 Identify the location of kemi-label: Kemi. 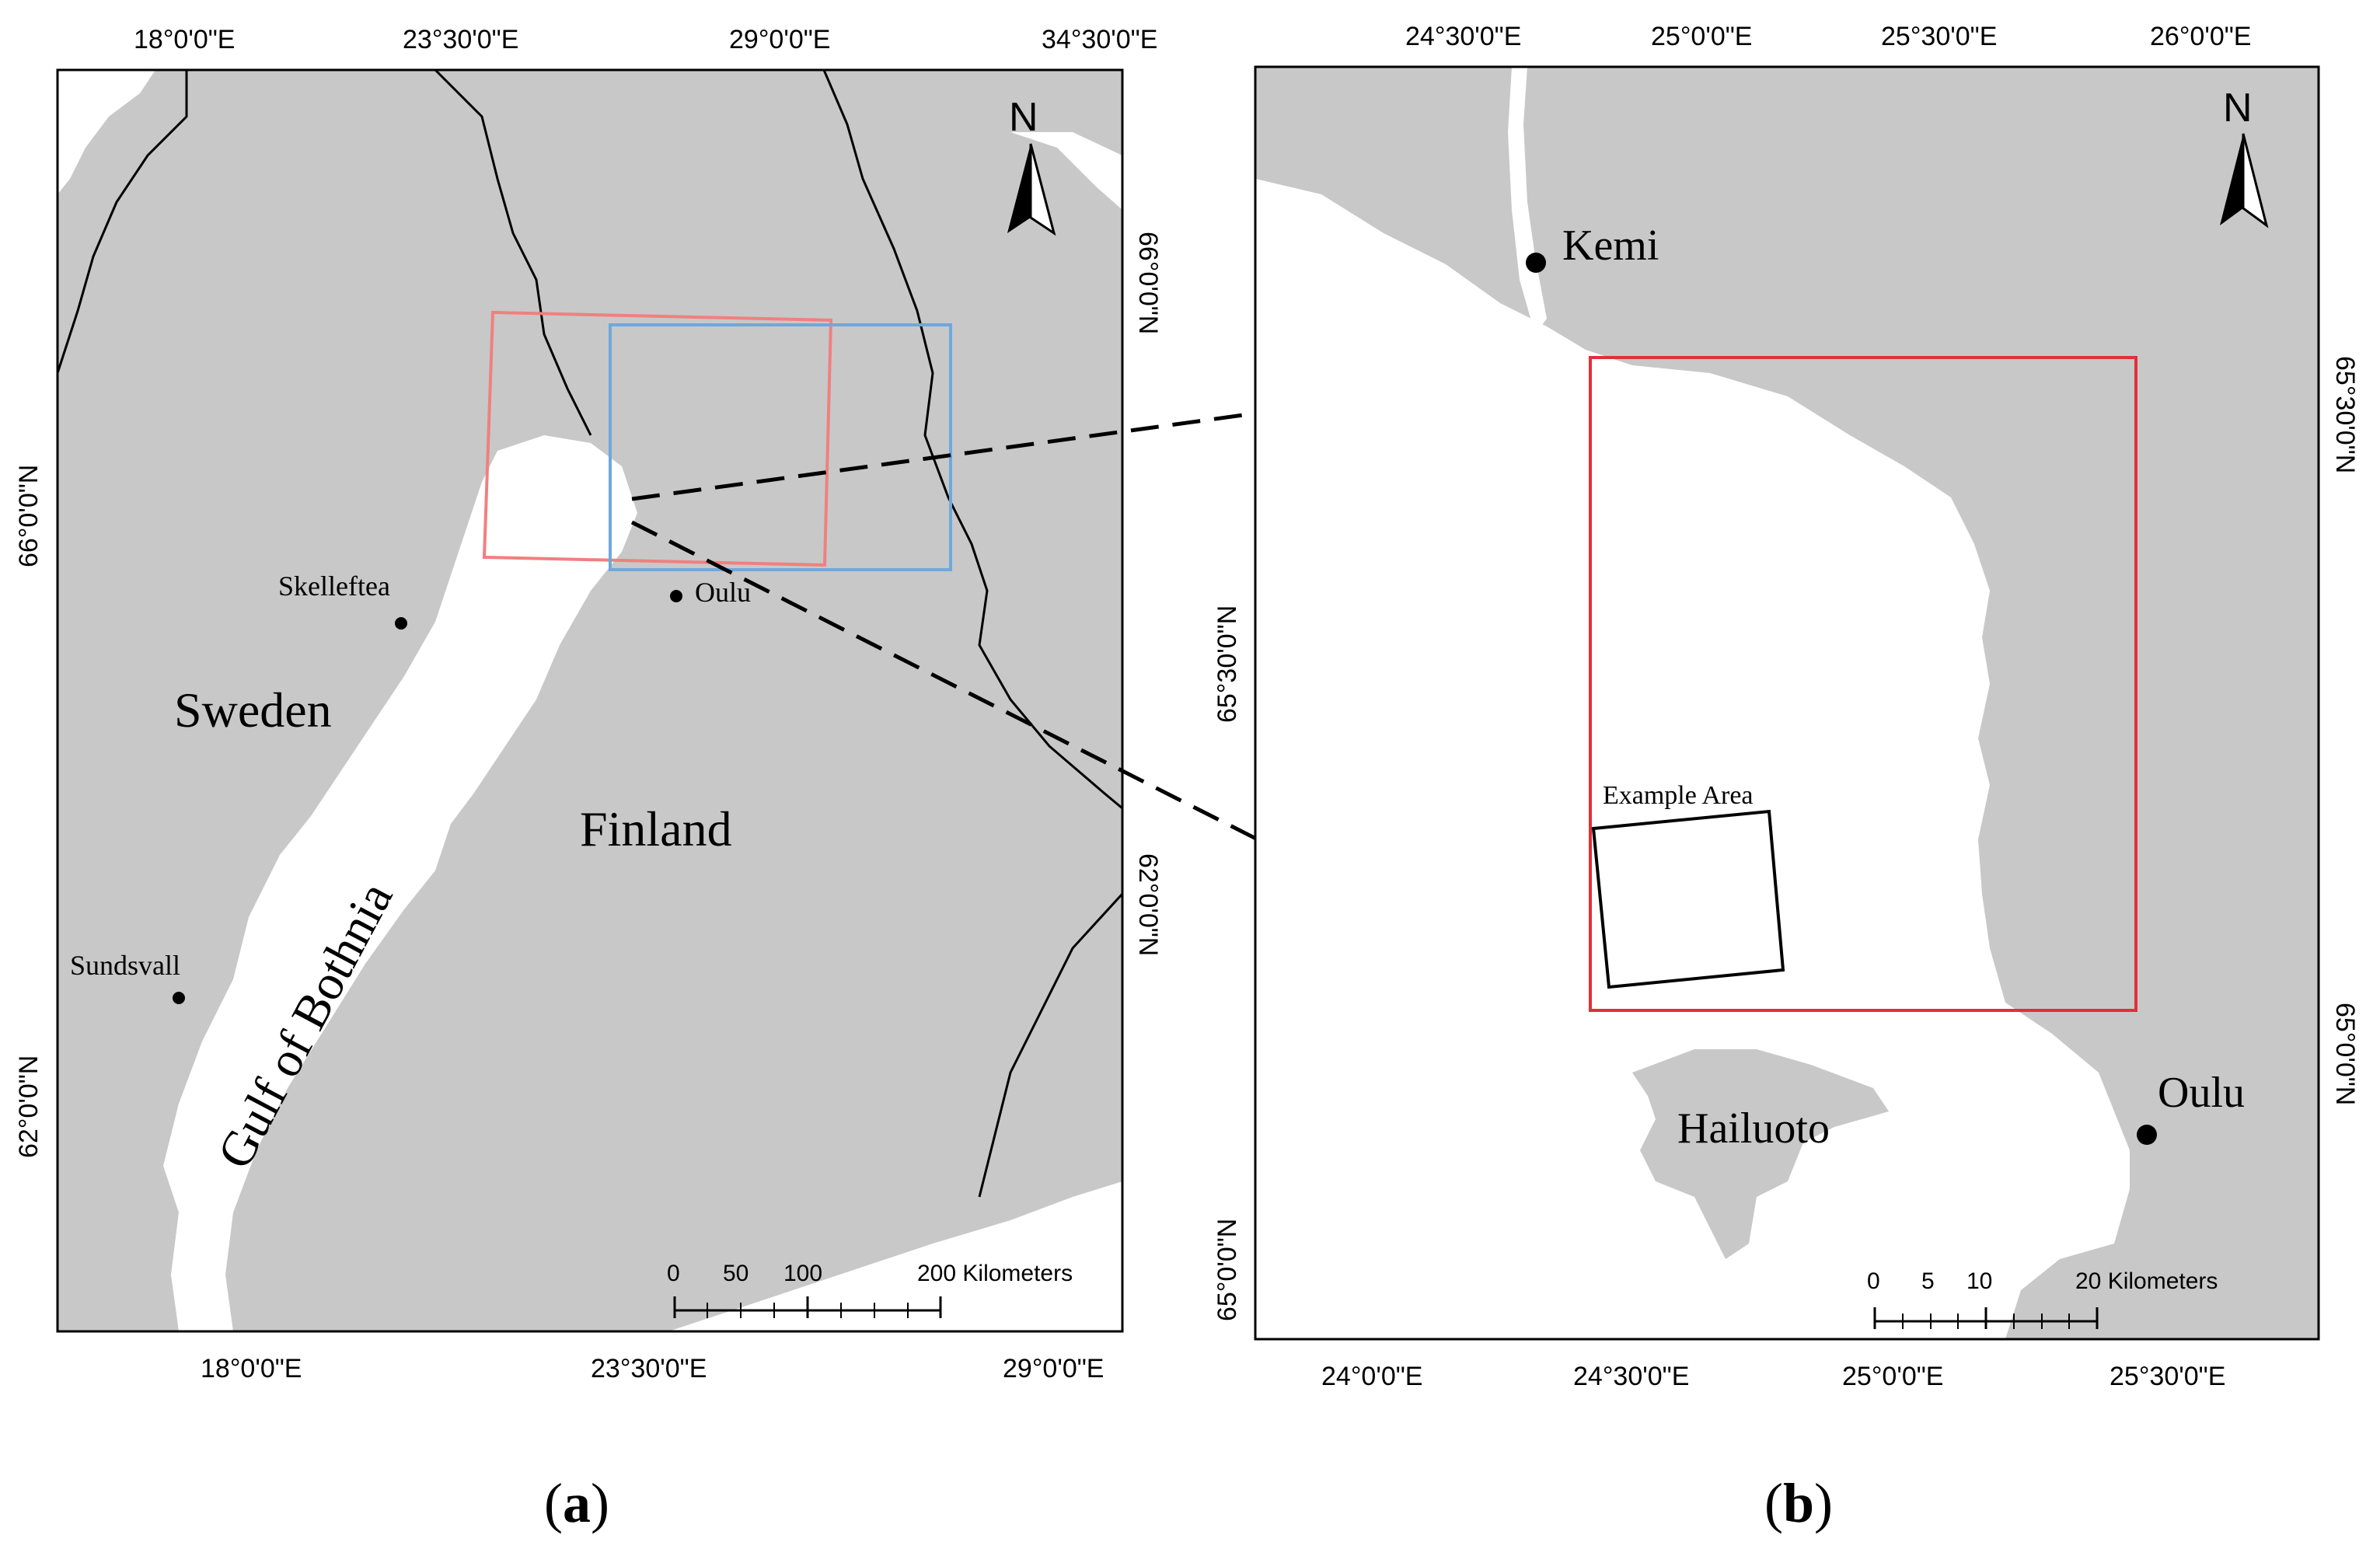
(1611, 246).